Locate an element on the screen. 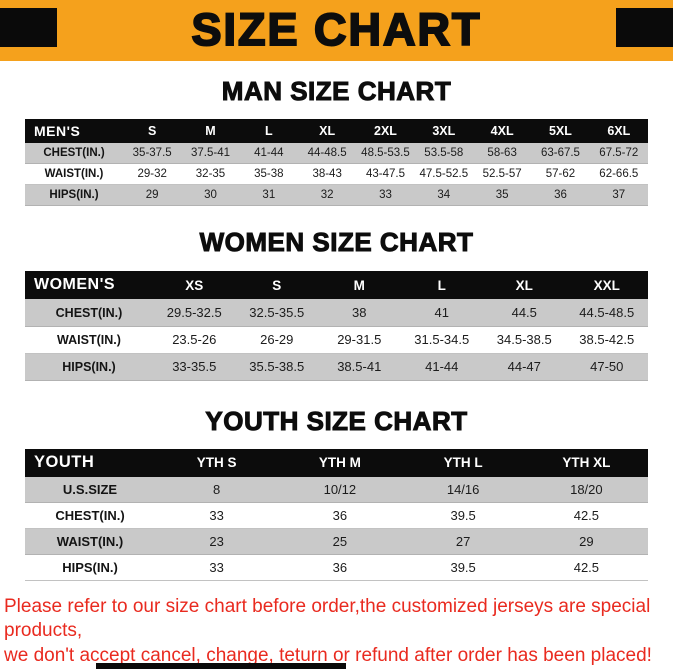 This screenshot has width=673, height=669. men-table-header: MEN'S S M L XL 2XL 3XL 4XL 5XL 6XL is located at coordinates (336, 130).